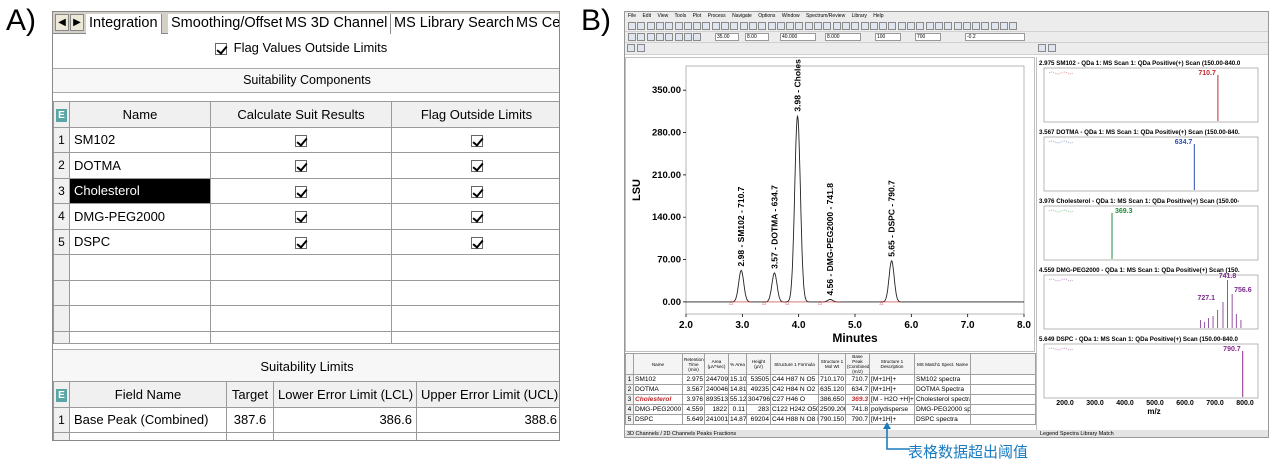  I want to click on table-row: 5 DSPC, so click(306, 241).